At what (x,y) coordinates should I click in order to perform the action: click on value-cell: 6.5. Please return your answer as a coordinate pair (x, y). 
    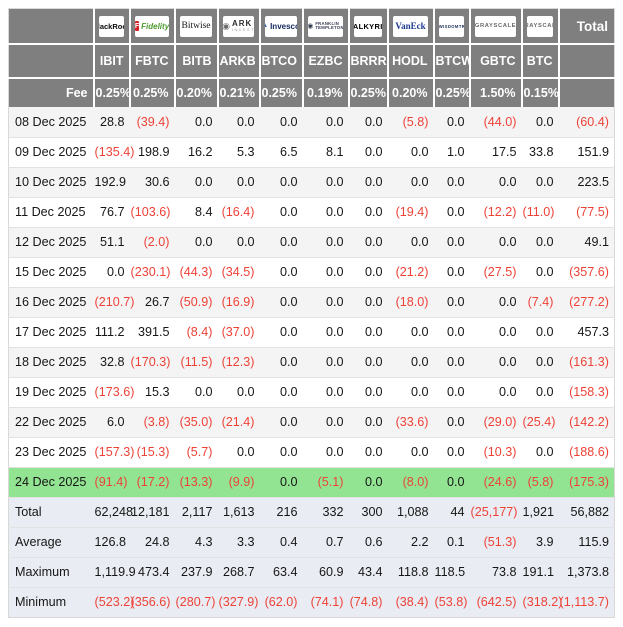
    Looking at the image, I should click on (281, 151).